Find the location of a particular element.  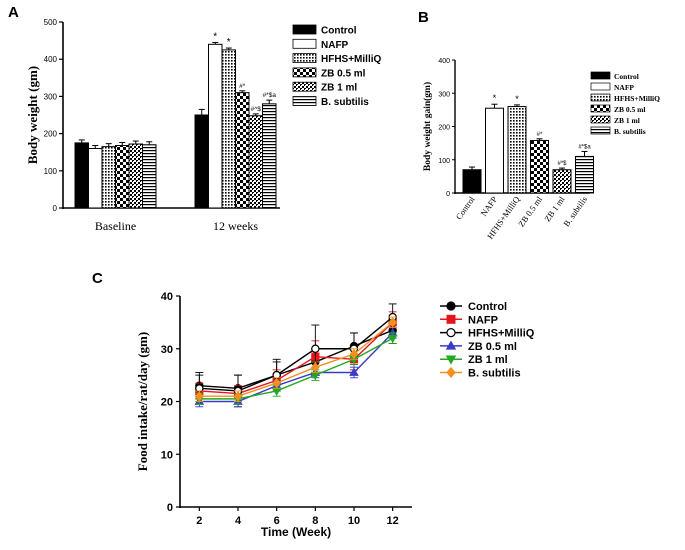

panel-a-y-axis-title: Body weight (gm) is located at coordinates (32, 115).